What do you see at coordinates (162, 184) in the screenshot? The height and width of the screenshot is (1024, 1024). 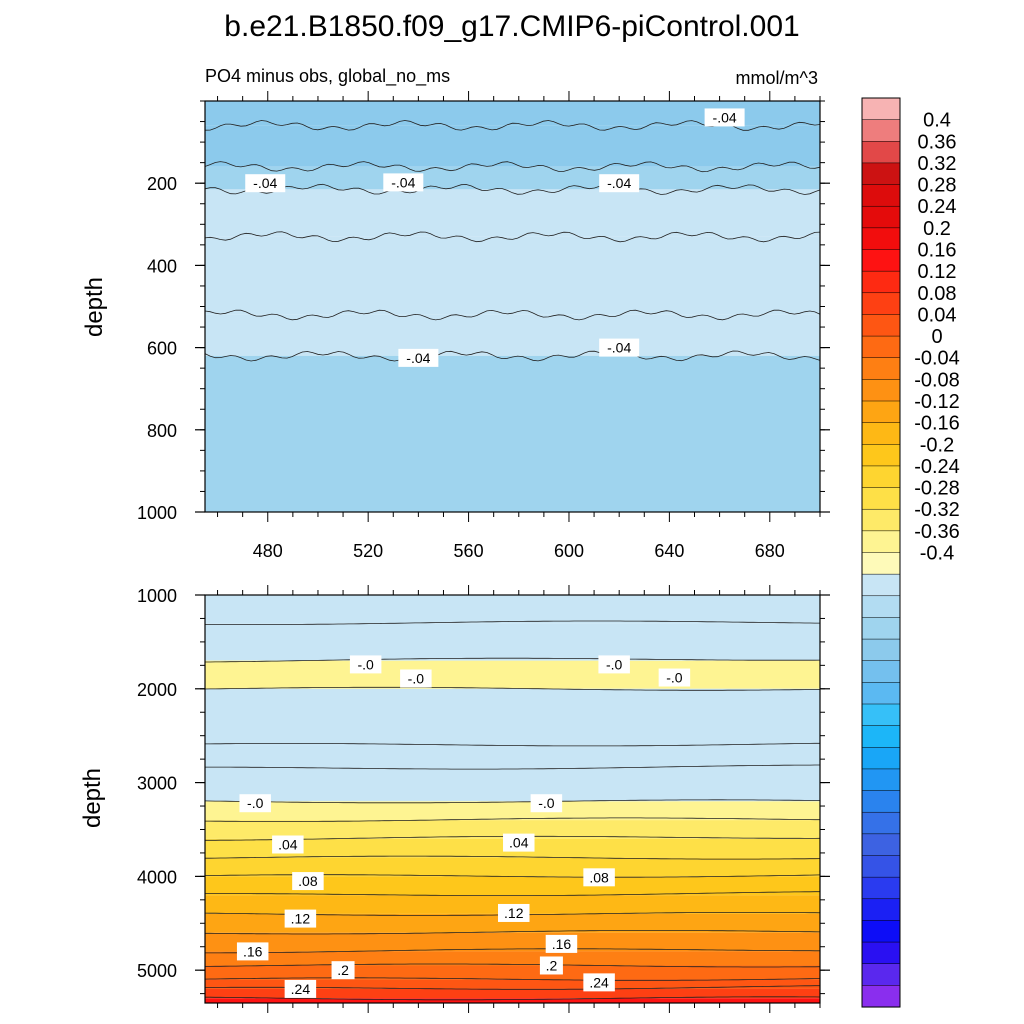 I see `y-tick-label: 200` at bounding box center [162, 184].